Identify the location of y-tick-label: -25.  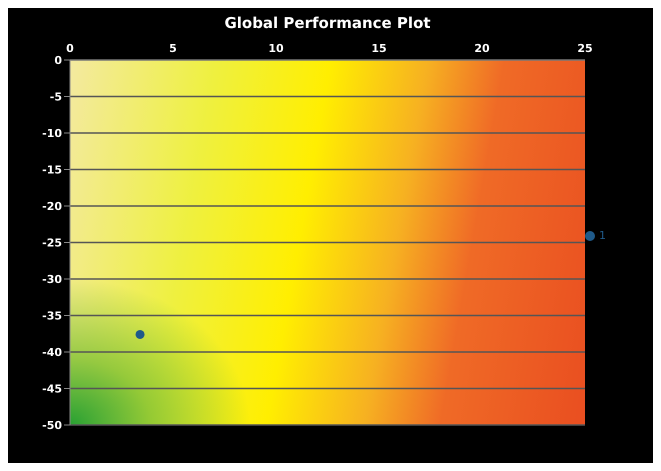
(52, 243).